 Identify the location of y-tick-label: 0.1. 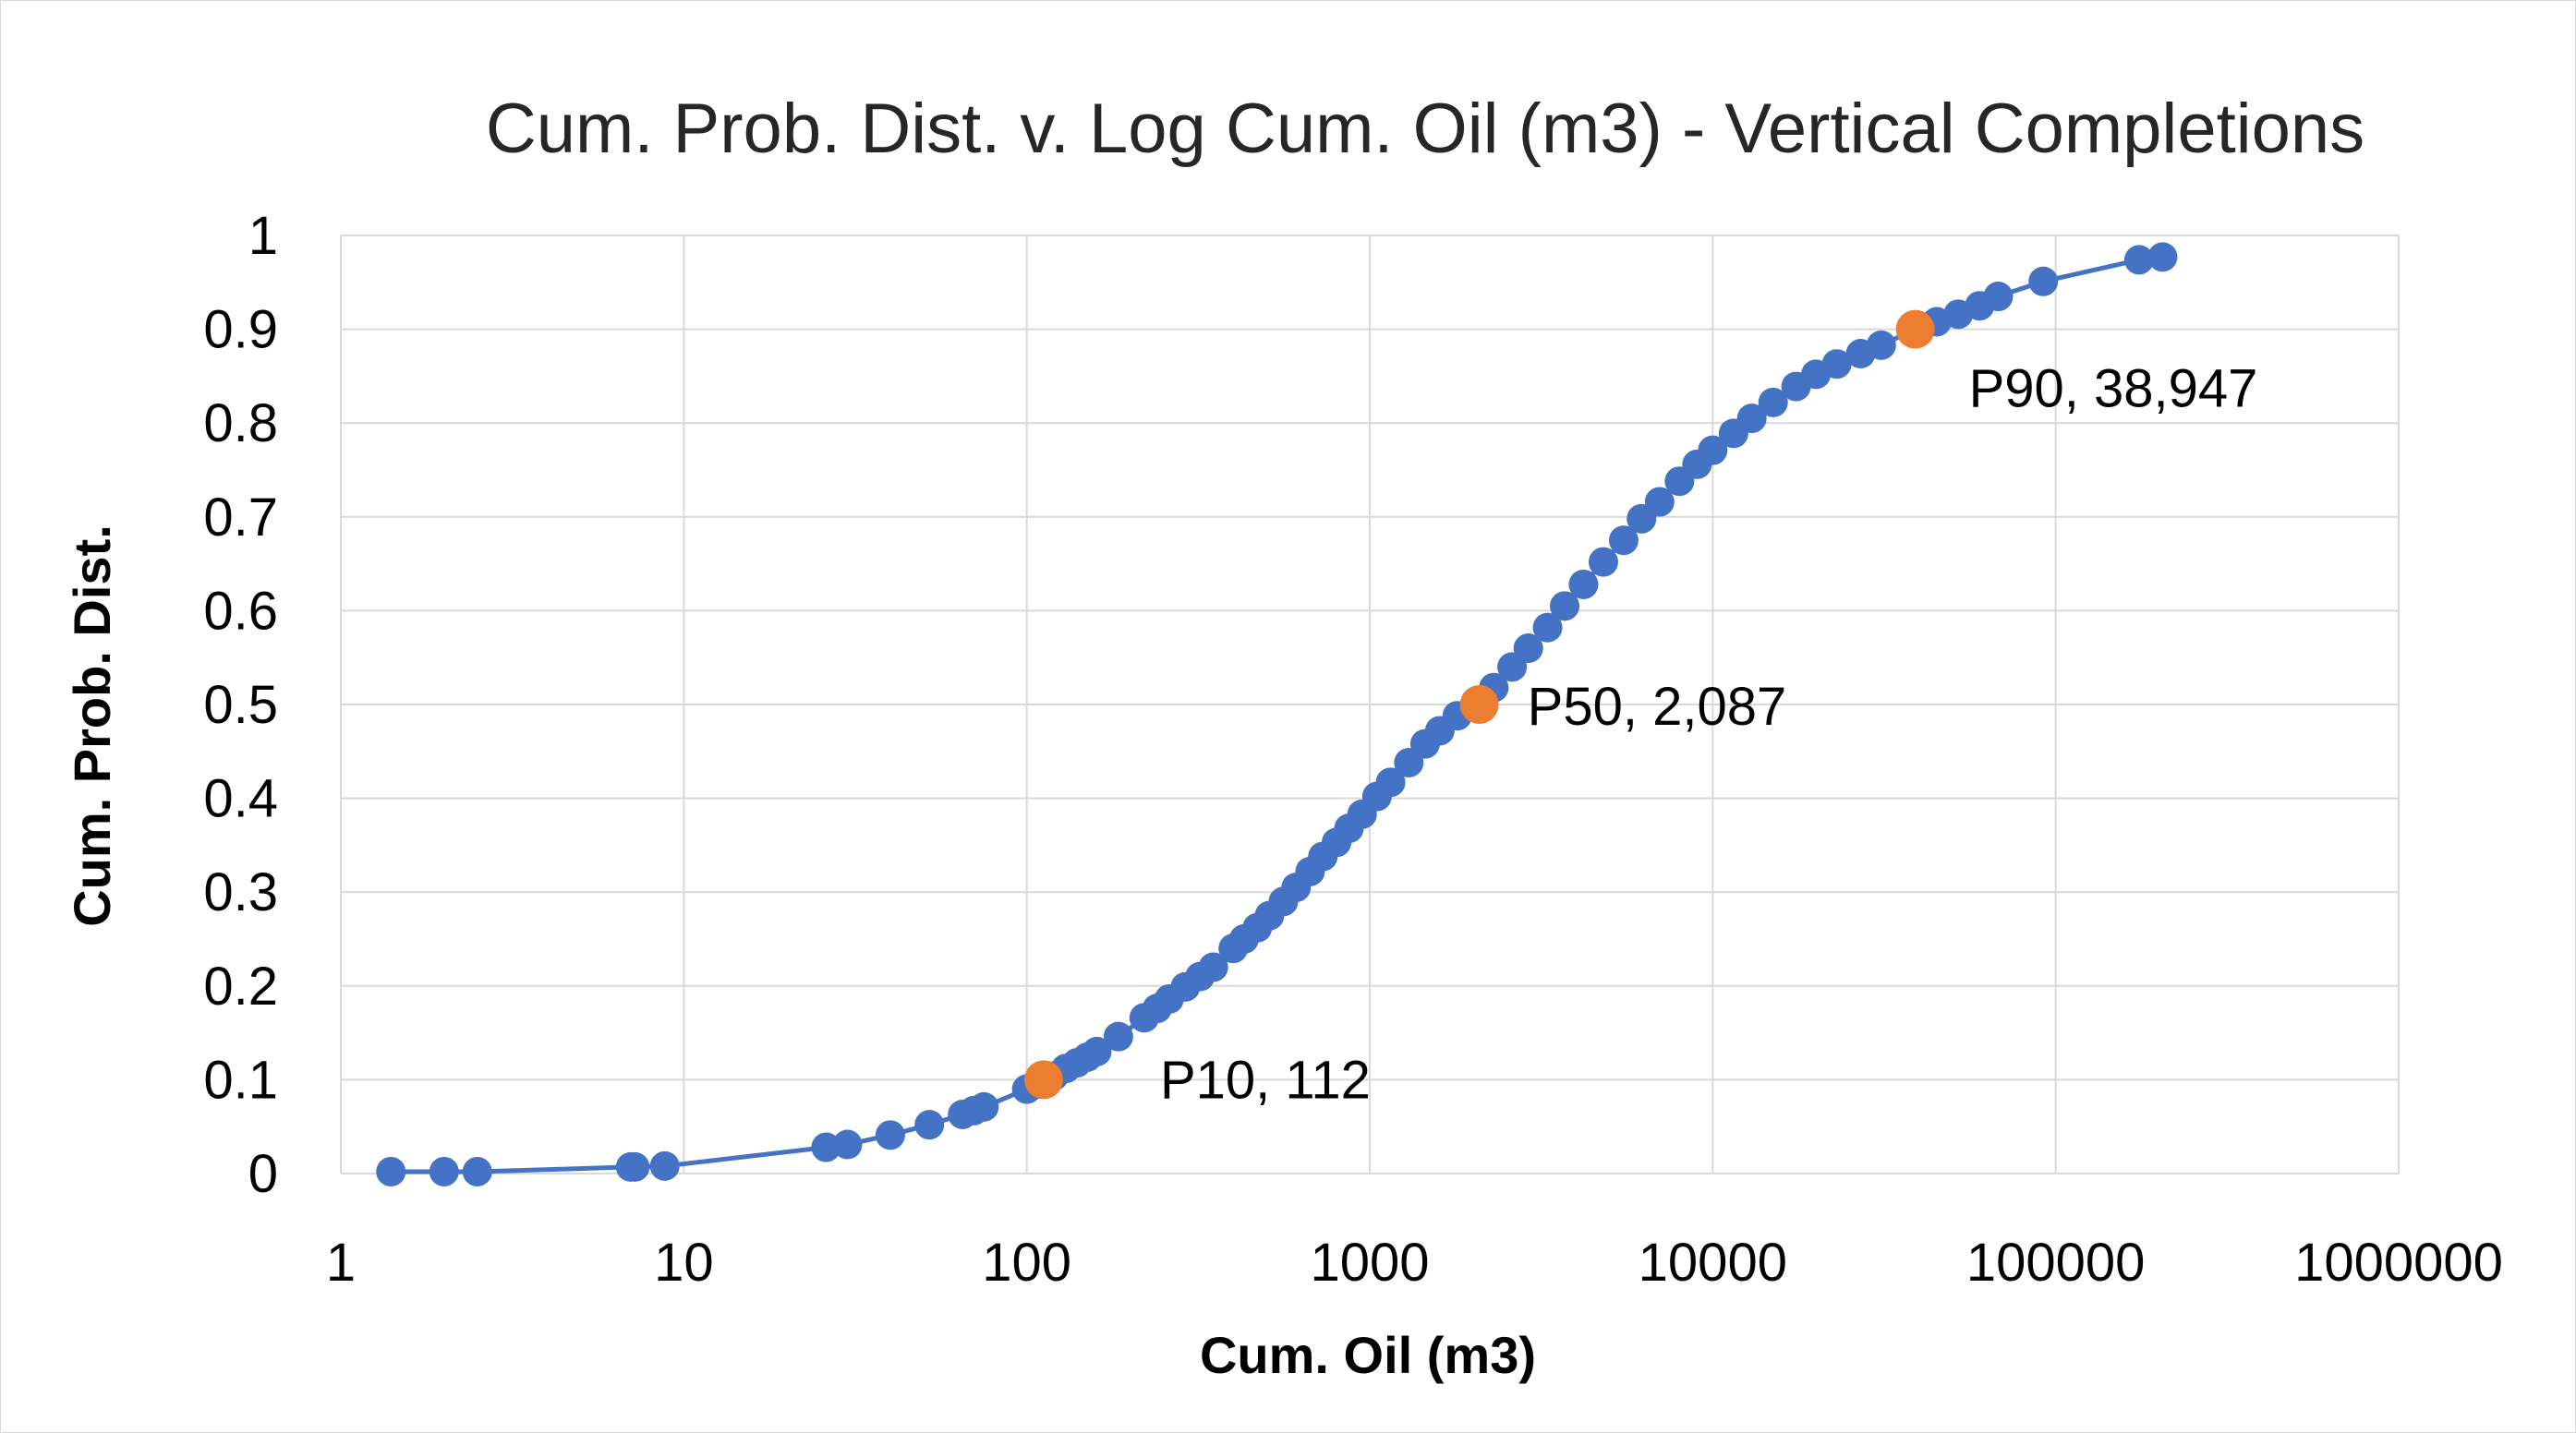
(240, 1080).